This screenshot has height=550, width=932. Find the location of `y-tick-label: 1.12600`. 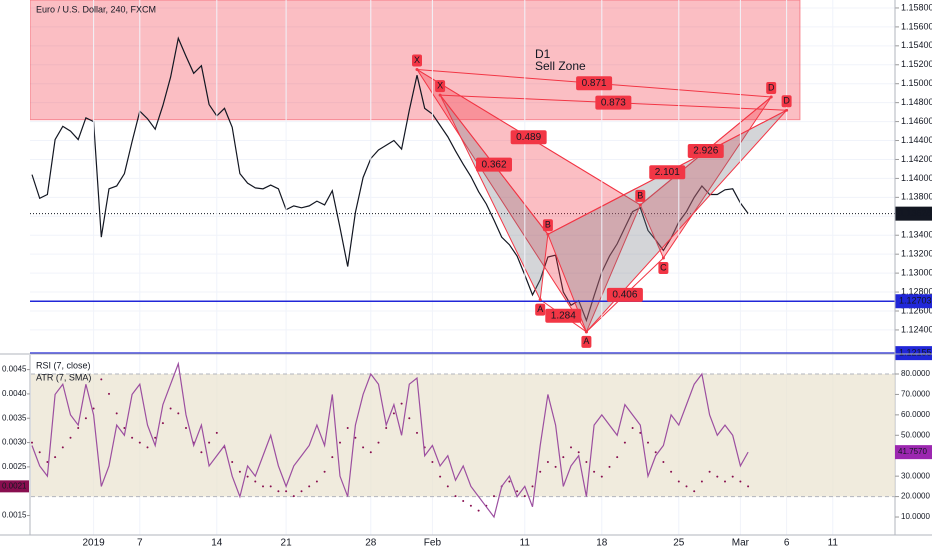

y-tick-label: 1.12600 is located at coordinates (916, 310).